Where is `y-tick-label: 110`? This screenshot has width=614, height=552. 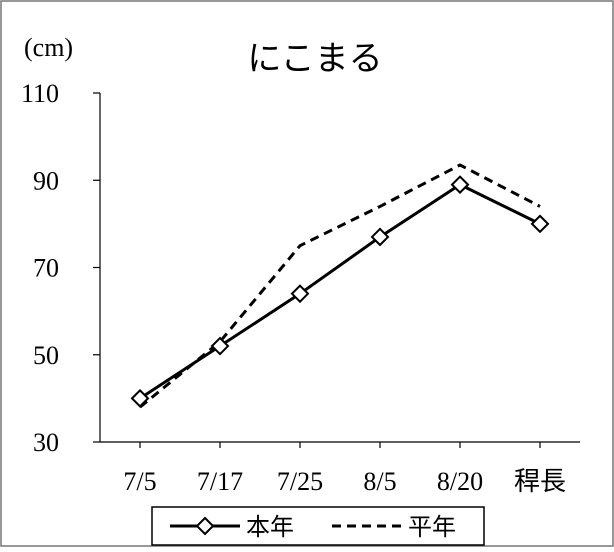
y-tick-label: 110 is located at coordinates (40, 93).